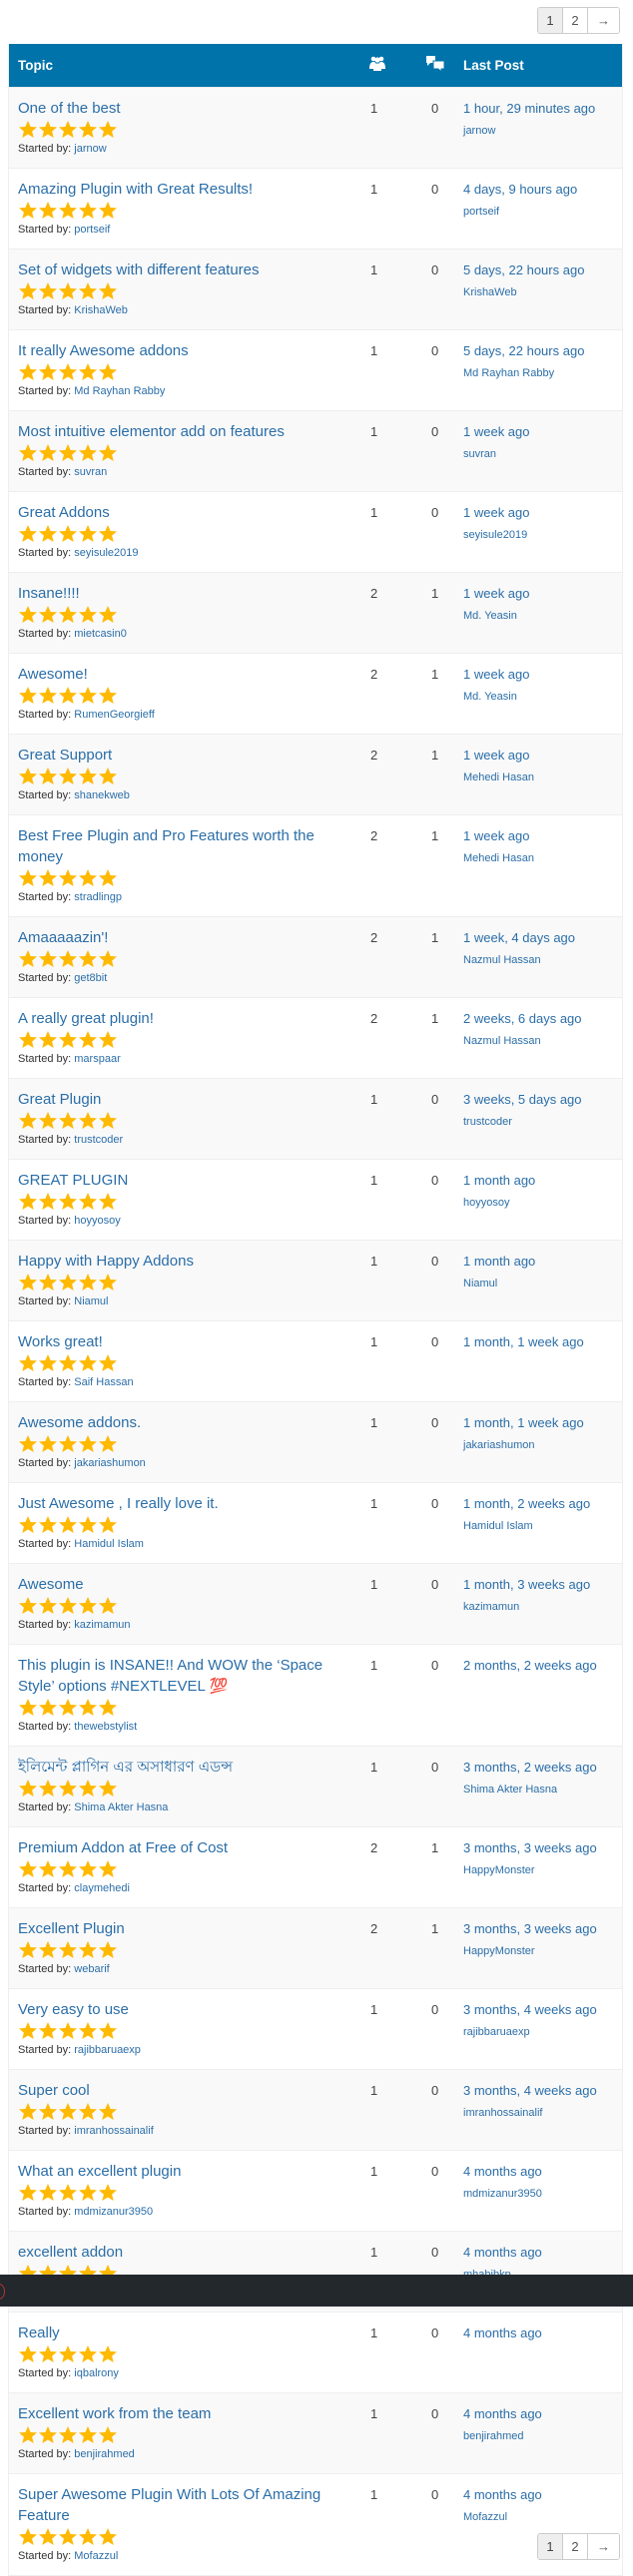 The height and width of the screenshot is (2576, 633). Describe the element at coordinates (527, 1585) in the screenshot. I see `last-post-time-link: 1 month, 3 weeks ago` at that location.